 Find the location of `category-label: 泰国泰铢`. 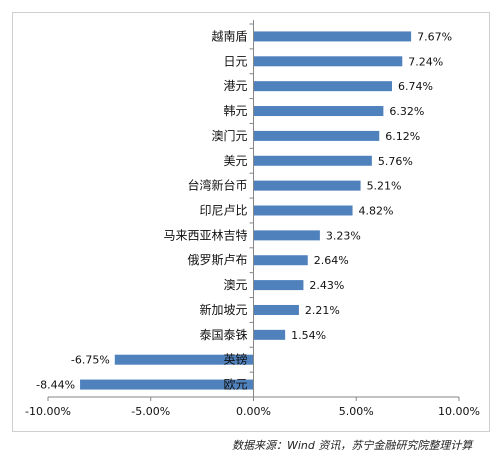

category-label: 泰国泰铢 is located at coordinates (223, 334).